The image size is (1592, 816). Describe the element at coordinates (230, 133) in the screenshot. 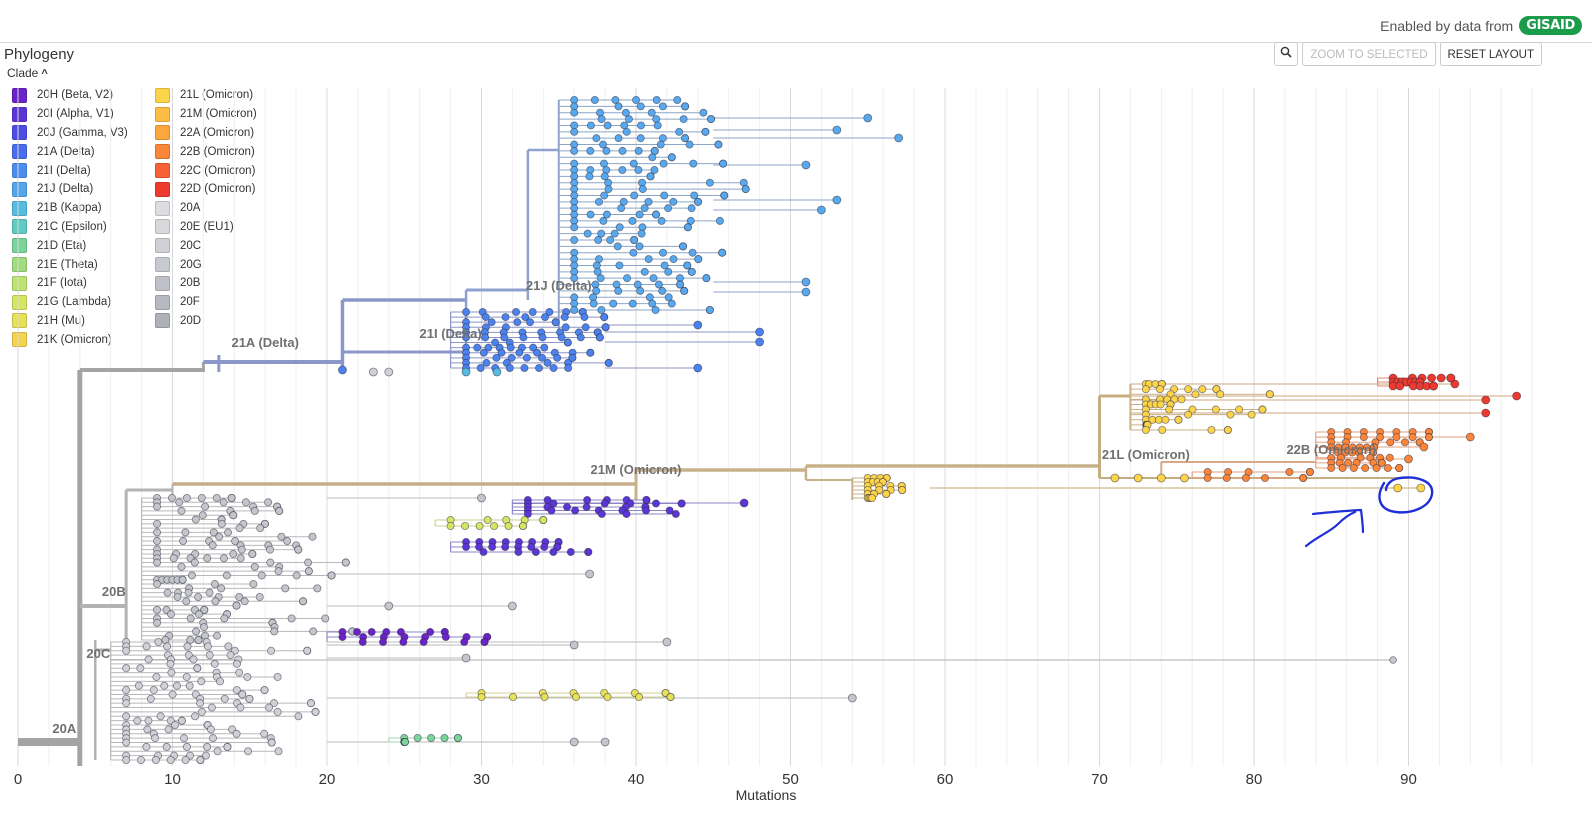

I see `legend-item: 22A (Omicron)` at that location.